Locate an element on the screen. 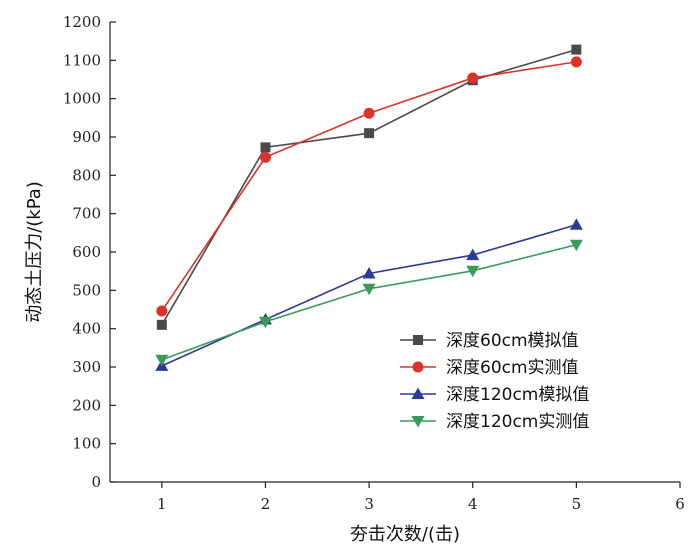 The width and height of the screenshot is (700, 550). y-tick-label: 1200 is located at coordinates (82, 22).